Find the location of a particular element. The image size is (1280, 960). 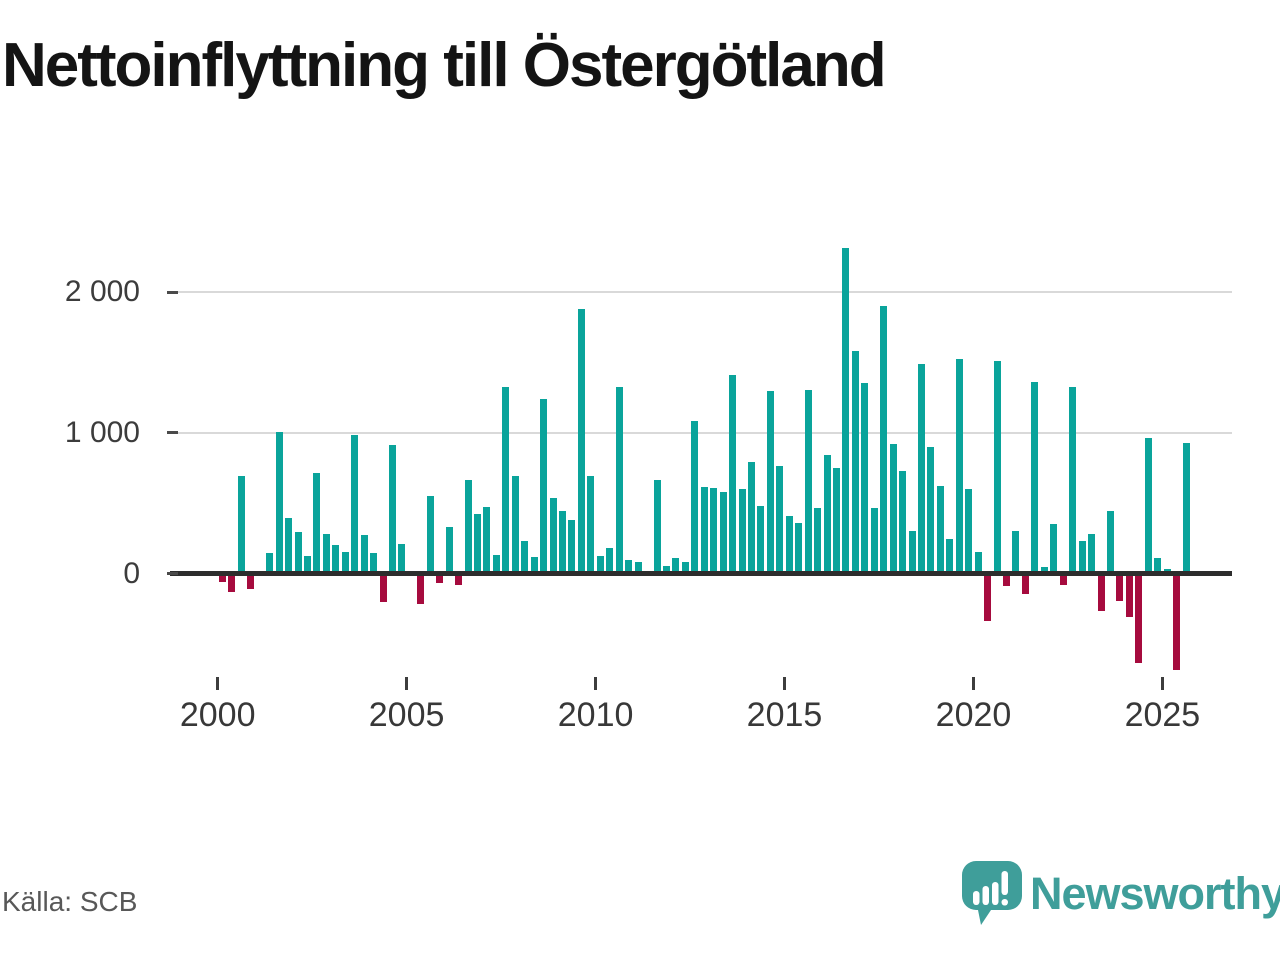

x-axis-label: 2020 is located at coordinates (973, 715).